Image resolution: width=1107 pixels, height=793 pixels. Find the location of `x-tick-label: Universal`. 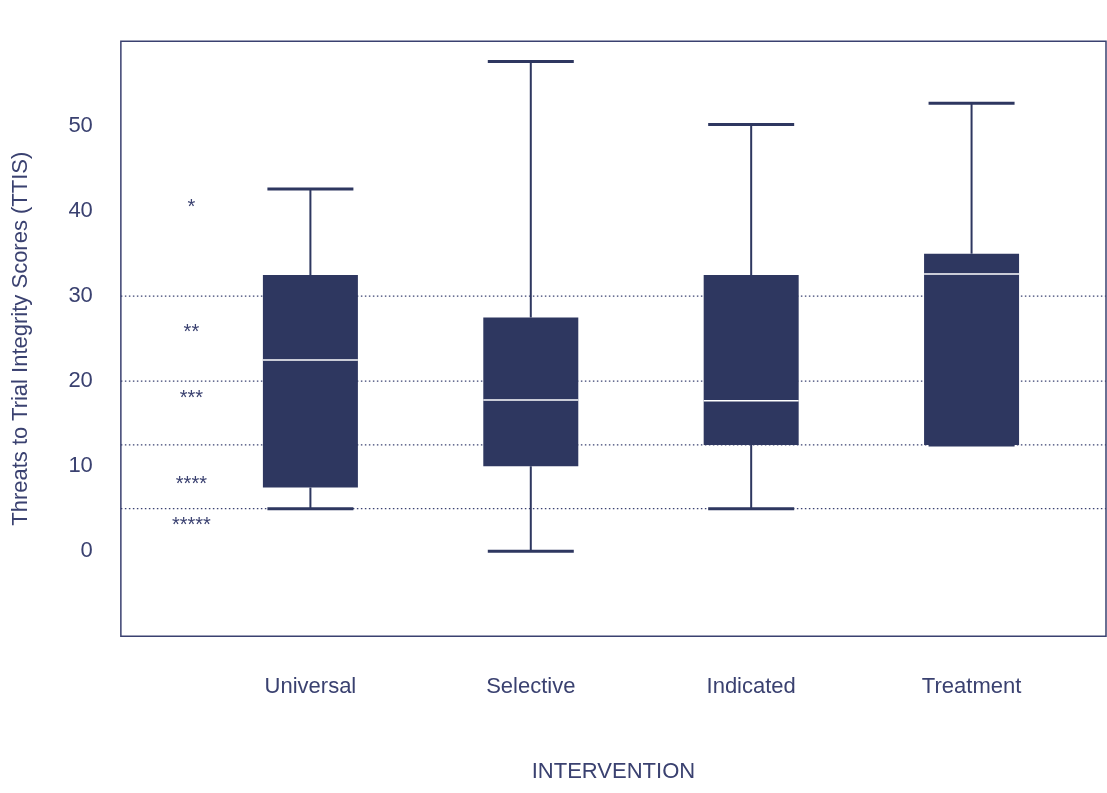

x-tick-label: Universal is located at coordinates (310, 686).